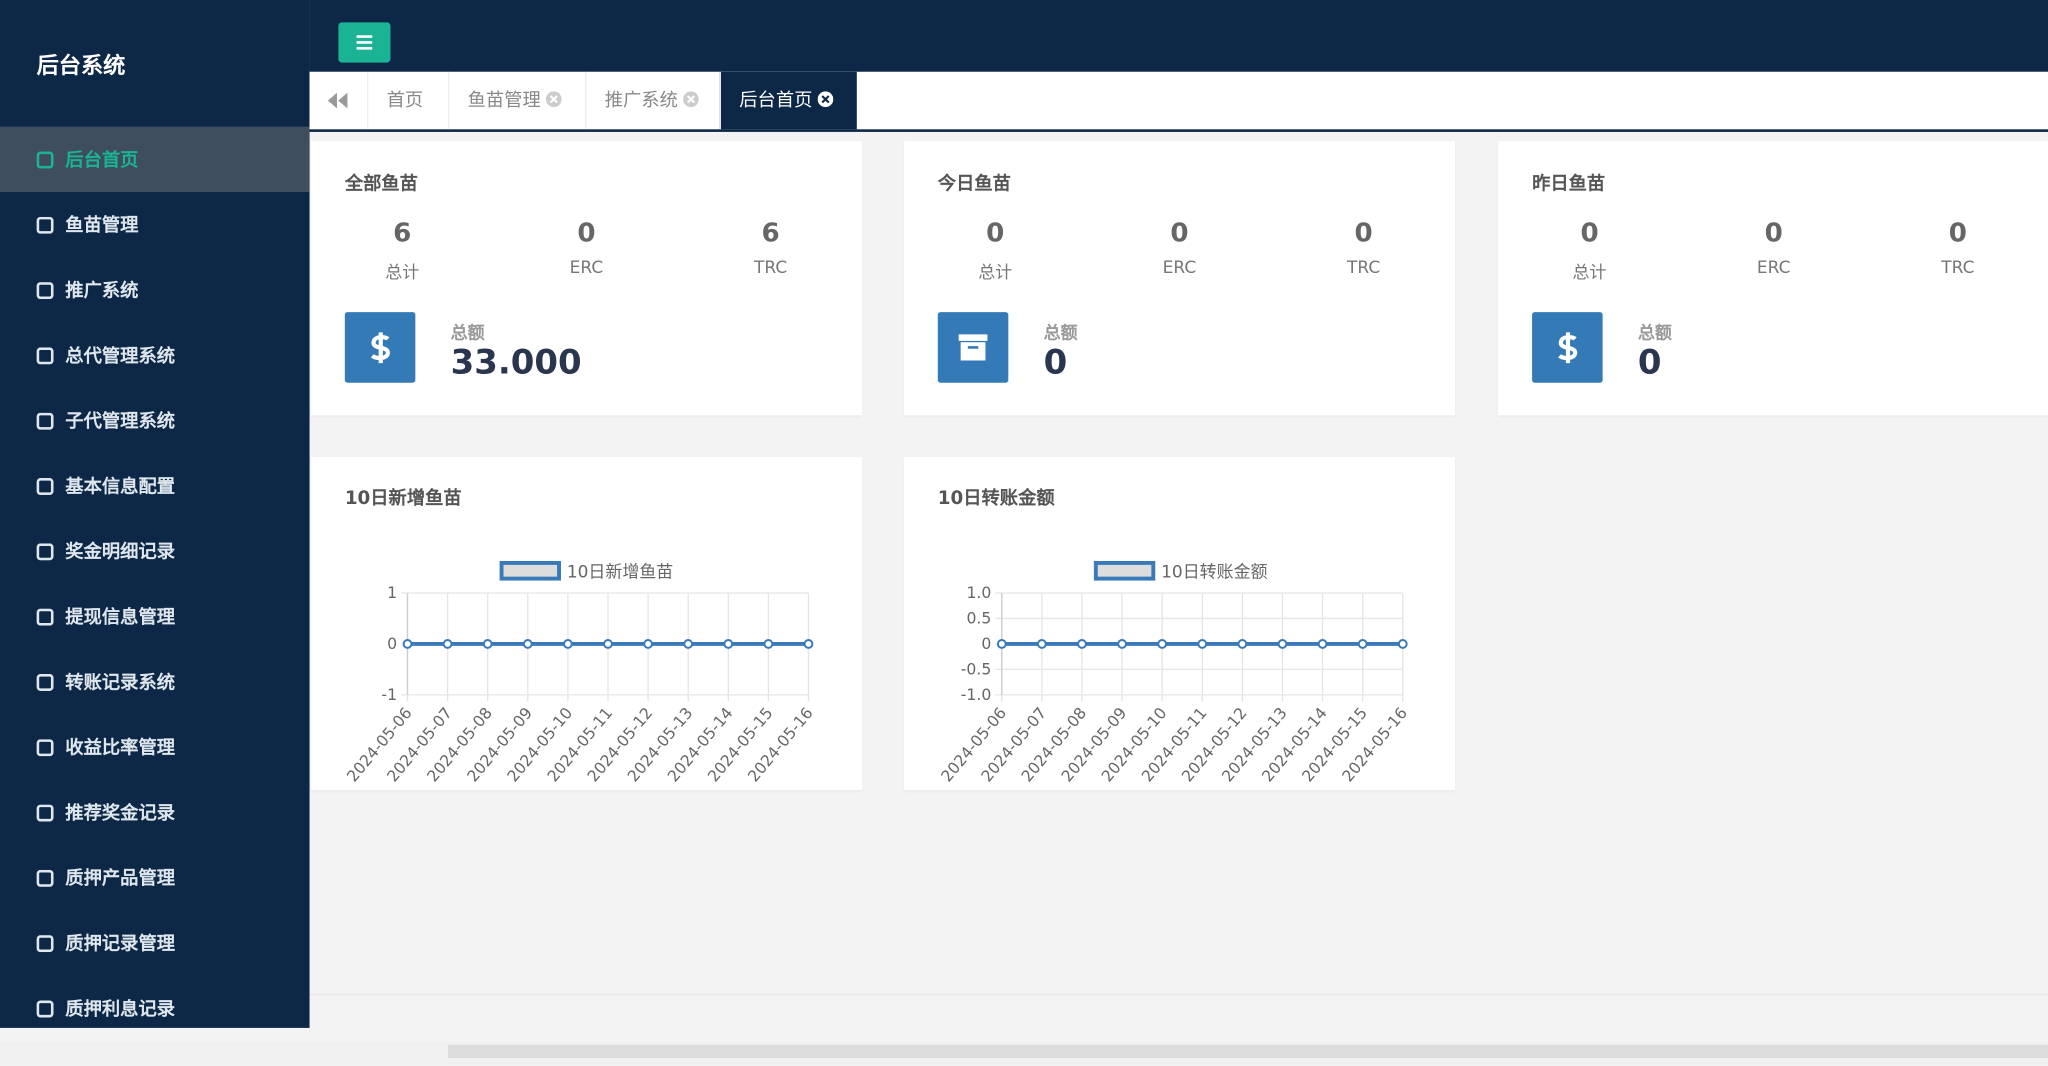  I want to click on y-tick-label: 0, so click(392, 643).